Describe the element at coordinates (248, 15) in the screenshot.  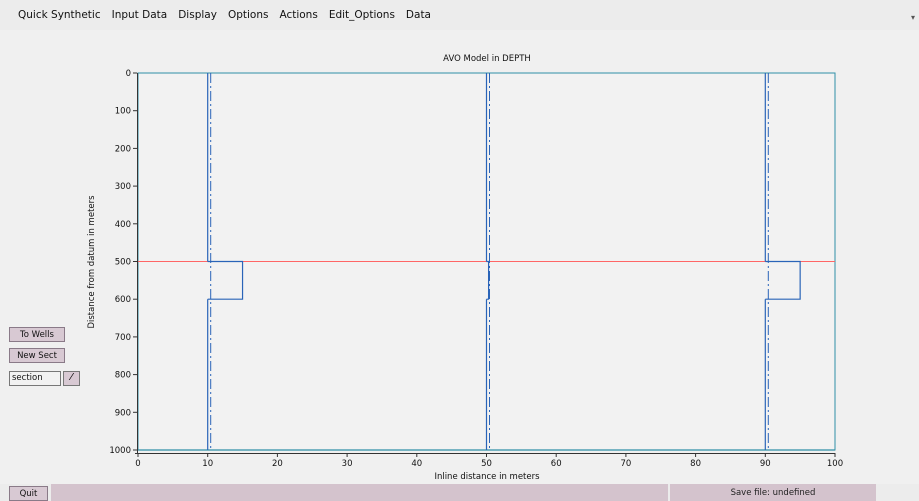
I see `menu-options: Options` at that location.